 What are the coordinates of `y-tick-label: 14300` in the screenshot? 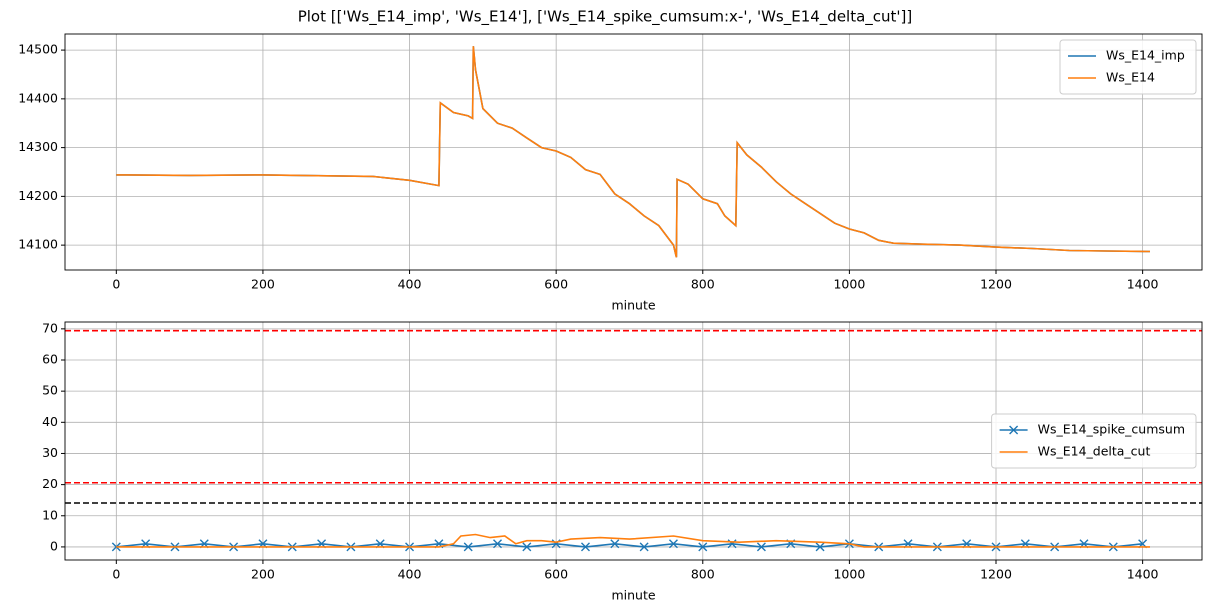 It's located at (38, 146).